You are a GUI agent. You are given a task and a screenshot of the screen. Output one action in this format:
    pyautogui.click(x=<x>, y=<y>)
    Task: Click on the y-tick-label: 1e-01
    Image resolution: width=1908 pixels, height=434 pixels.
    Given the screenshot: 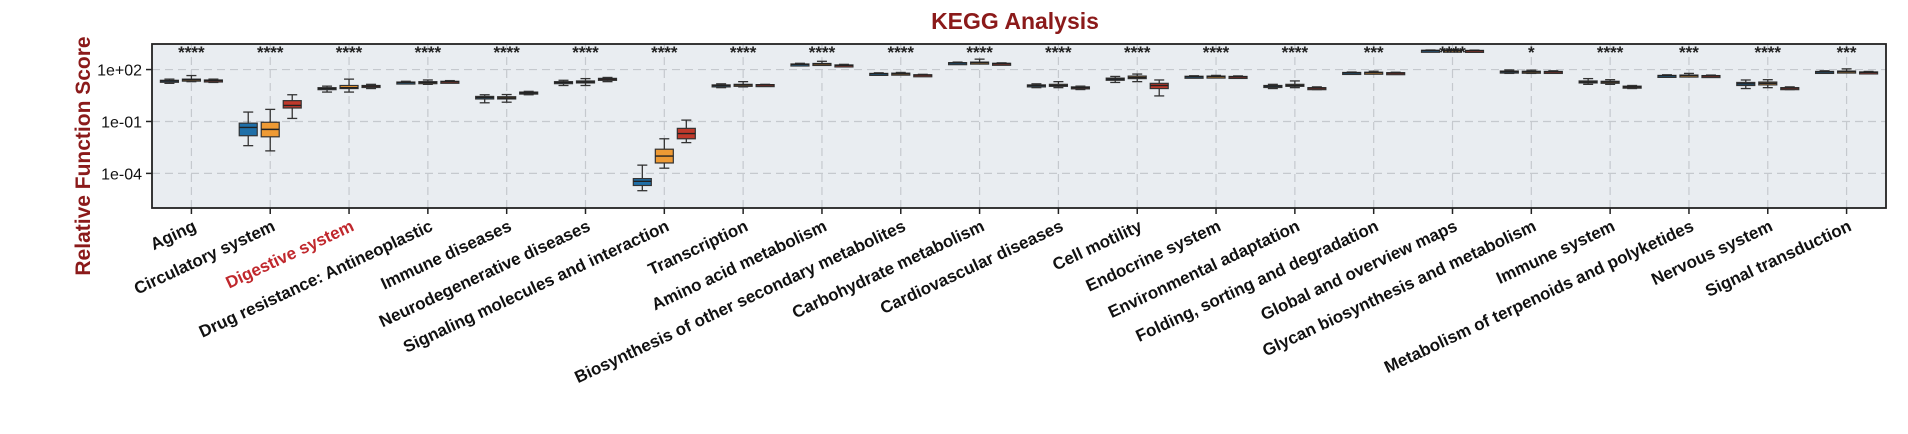 What is the action you would take?
    pyautogui.click(x=121, y=122)
    